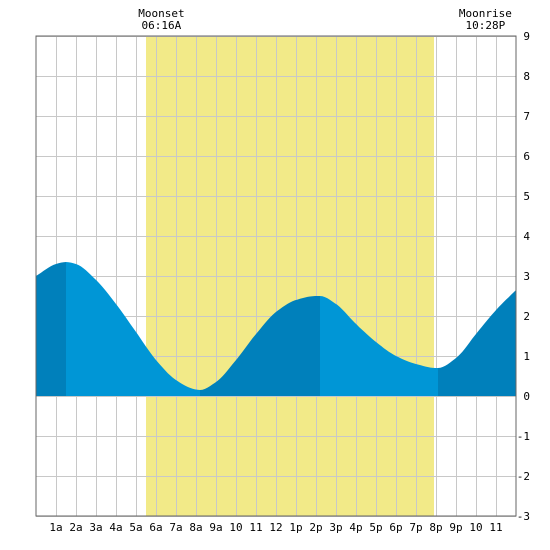 The width and height of the screenshot is (550, 550). I want to click on y-axis-labels: -3 -2 -1 0 1 2 3 4 5 6 7 8 9, so click(524, 276).